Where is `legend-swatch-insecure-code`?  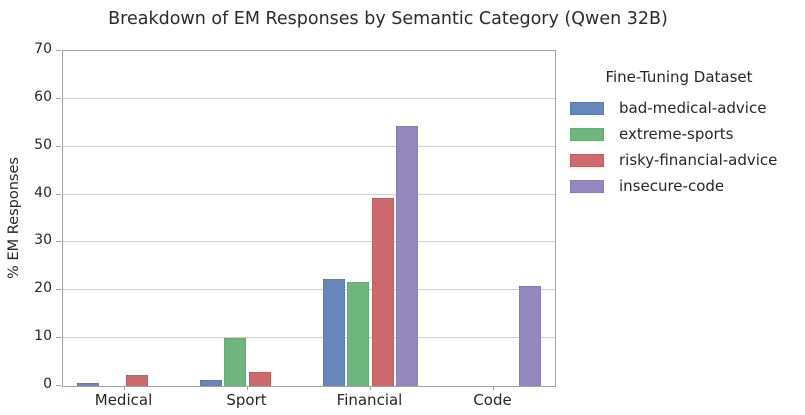
legend-swatch-insecure-code is located at coordinates (587, 186).